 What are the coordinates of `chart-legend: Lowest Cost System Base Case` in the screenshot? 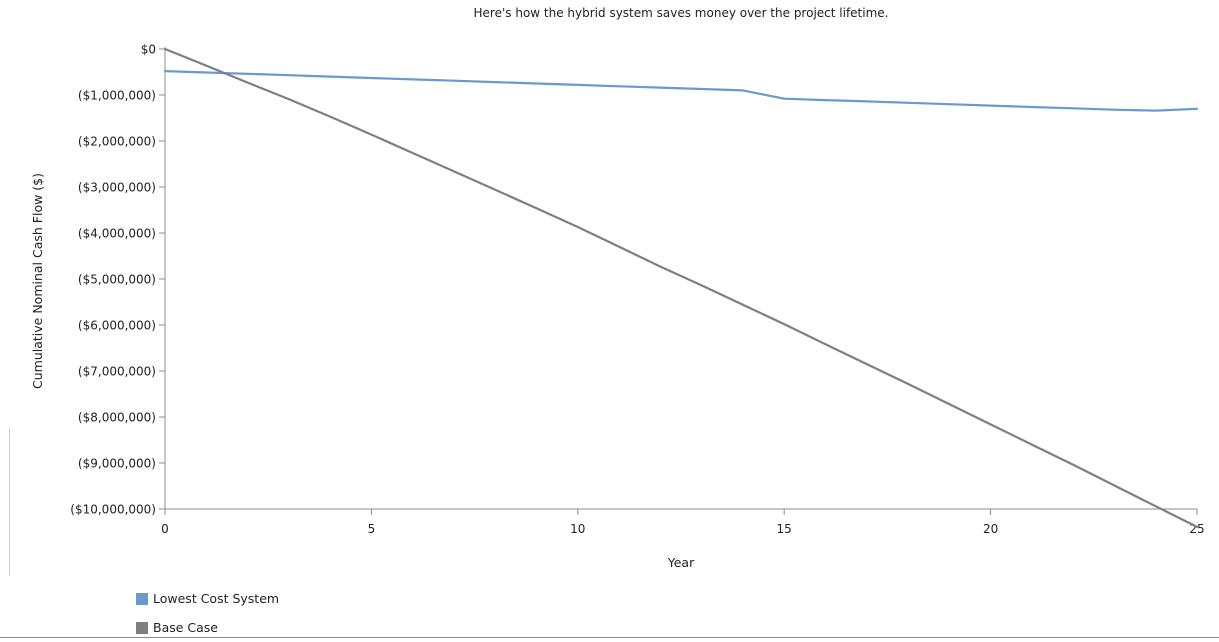 It's located at (207, 613).